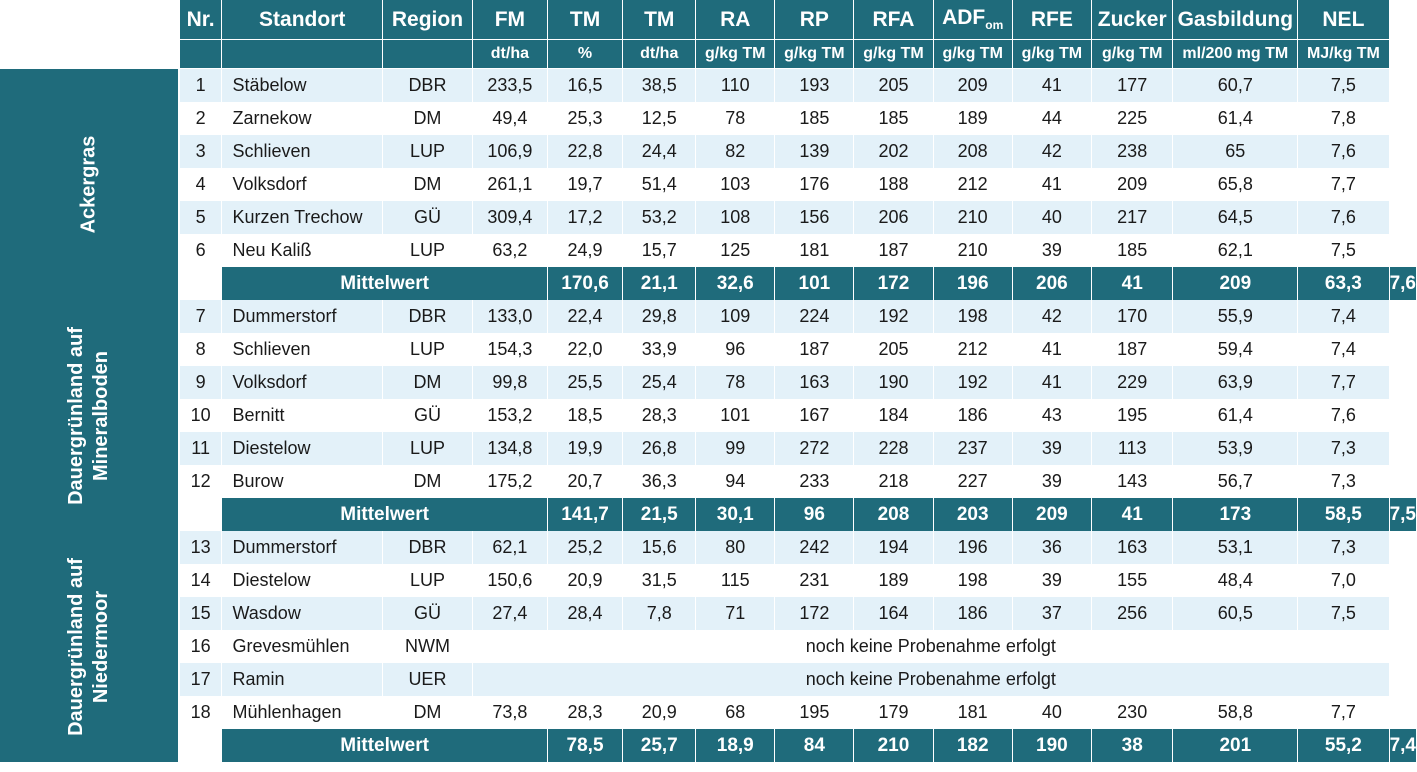 The image size is (1417, 772). Describe the element at coordinates (302, 481) in the screenshot. I see `cell-standort: Burow` at that location.